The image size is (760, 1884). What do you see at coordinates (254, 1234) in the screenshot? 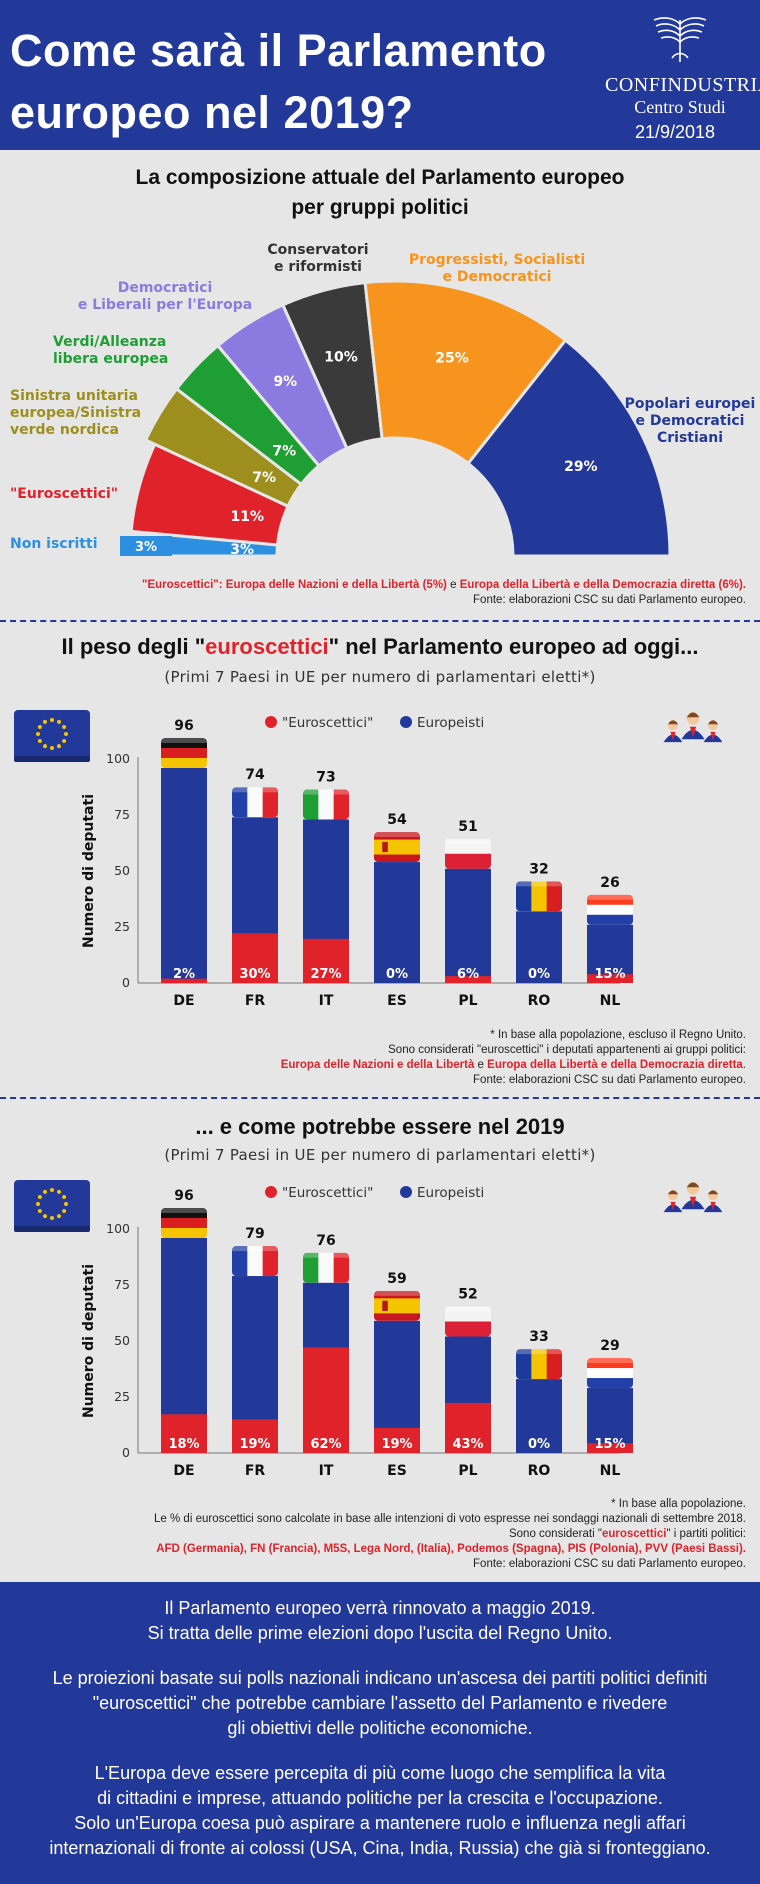
I see `bar-total-label: 79` at bounding box center [254, 1234].